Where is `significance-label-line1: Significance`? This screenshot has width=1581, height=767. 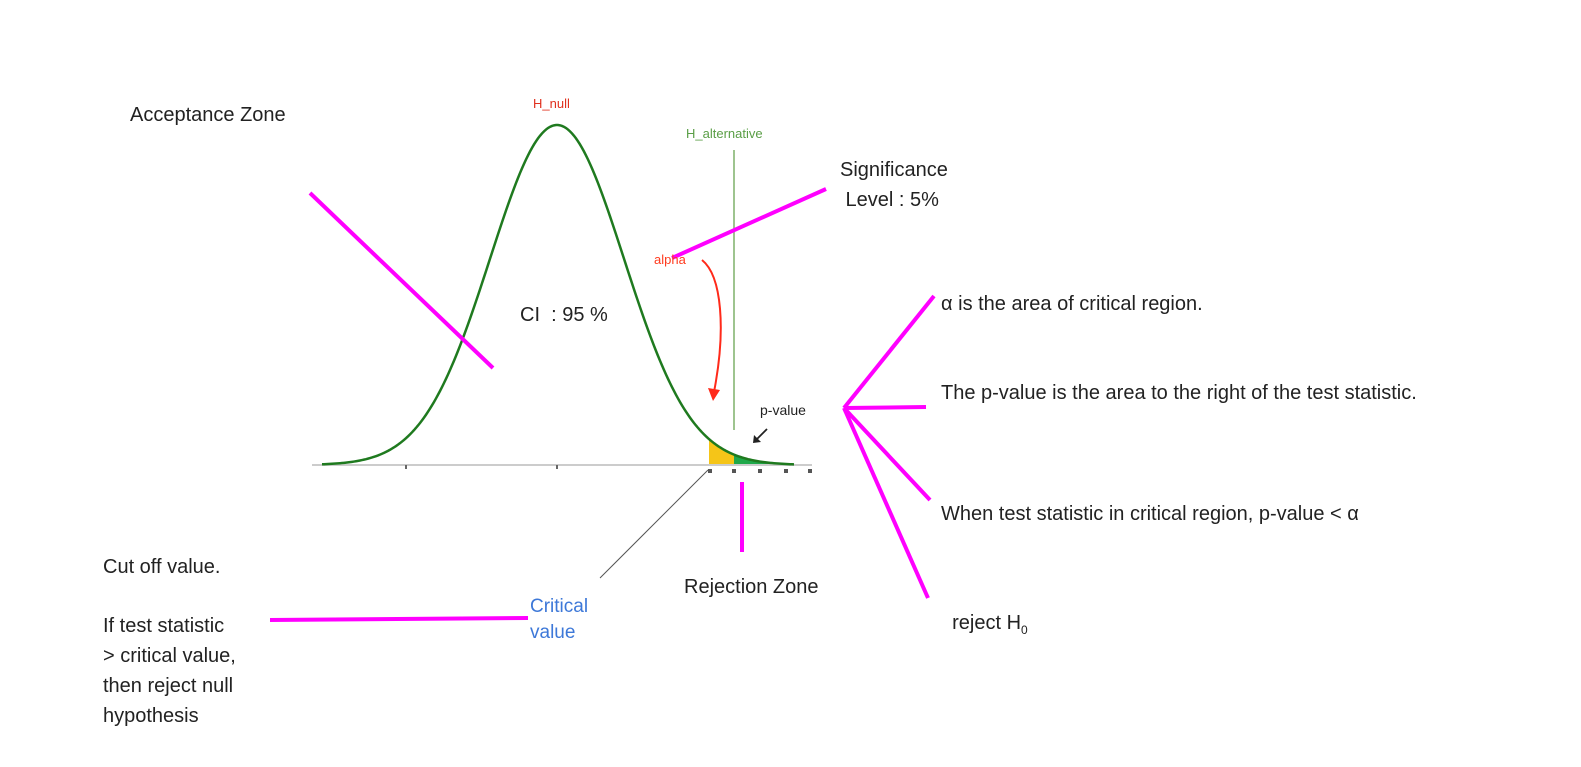 significance-label-line1: Significance is located at coordinates (894, 170).